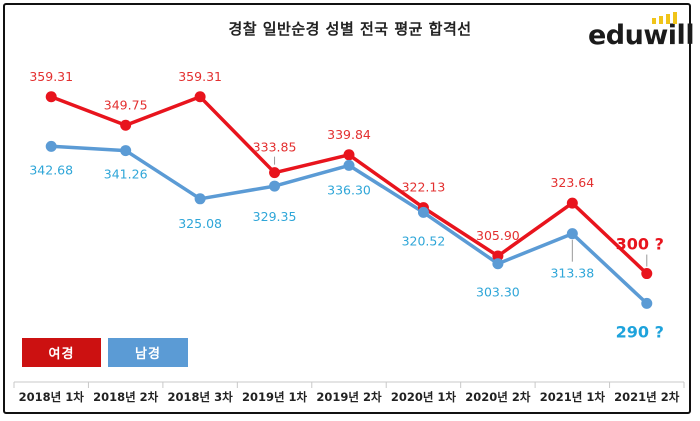 The height and width of the screenshot is (421, 700). What do you see at coordinates (126, 104) in the screenshot?
I see `data-label-female: 349.75` at bounding box center [126, 104].